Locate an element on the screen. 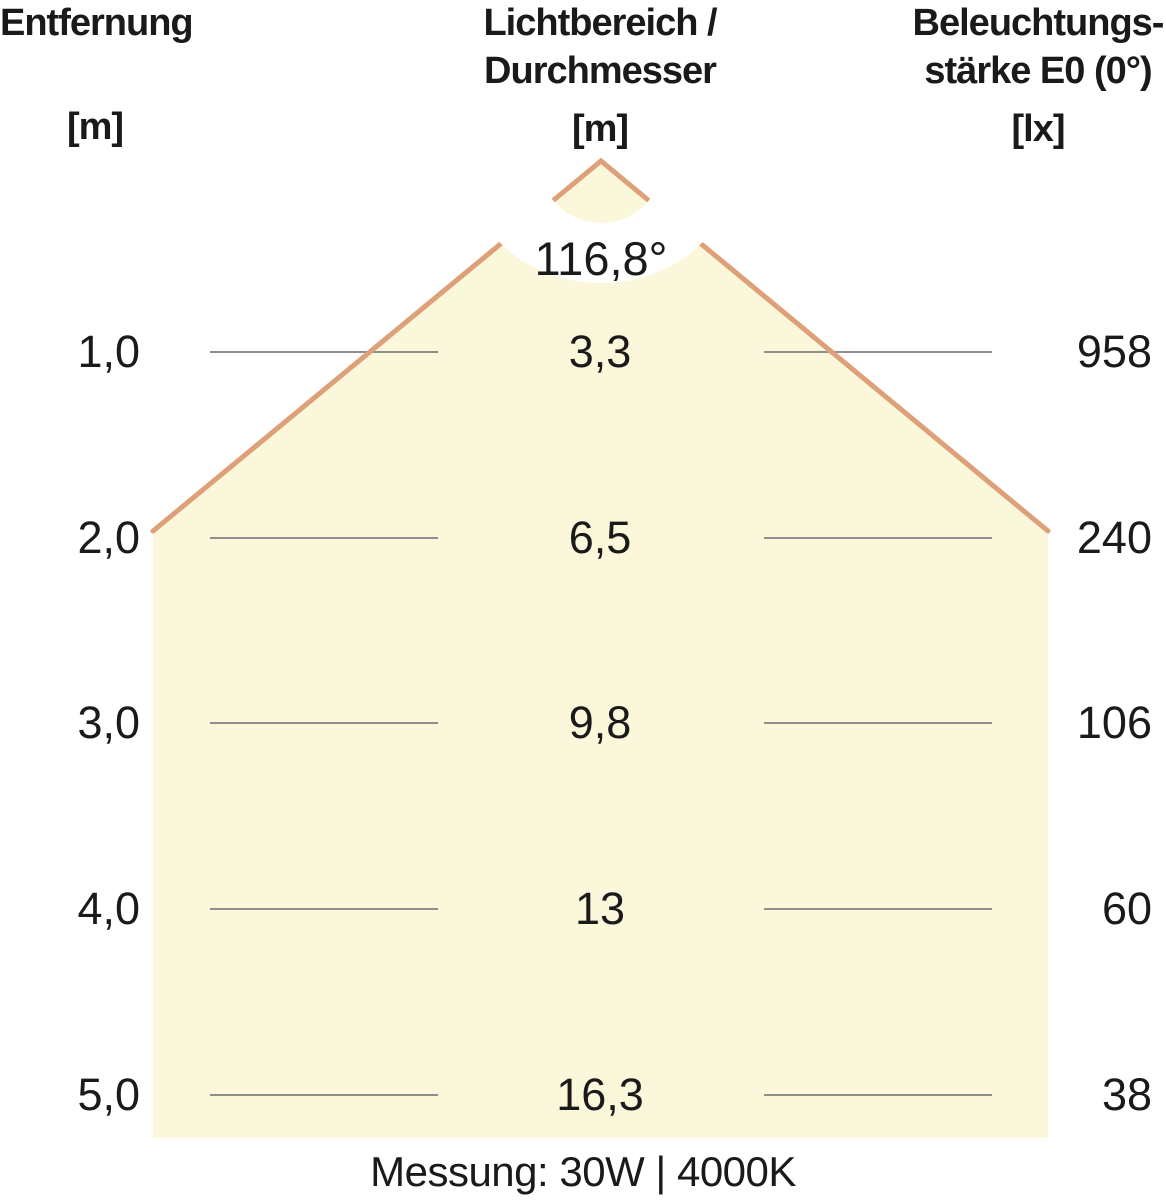  diameter-value-1: 3,3 is located at coordinates (600, 351).